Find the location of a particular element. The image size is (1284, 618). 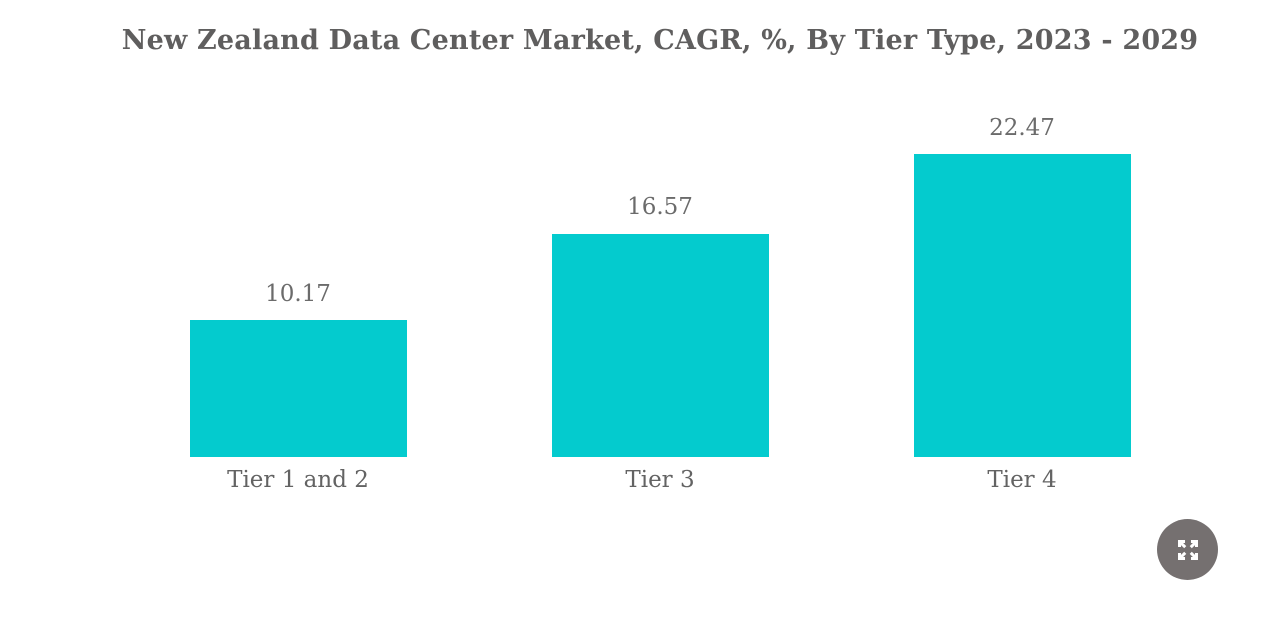

bar-value-label: 22.47 is located at coordinates (1022, 127).